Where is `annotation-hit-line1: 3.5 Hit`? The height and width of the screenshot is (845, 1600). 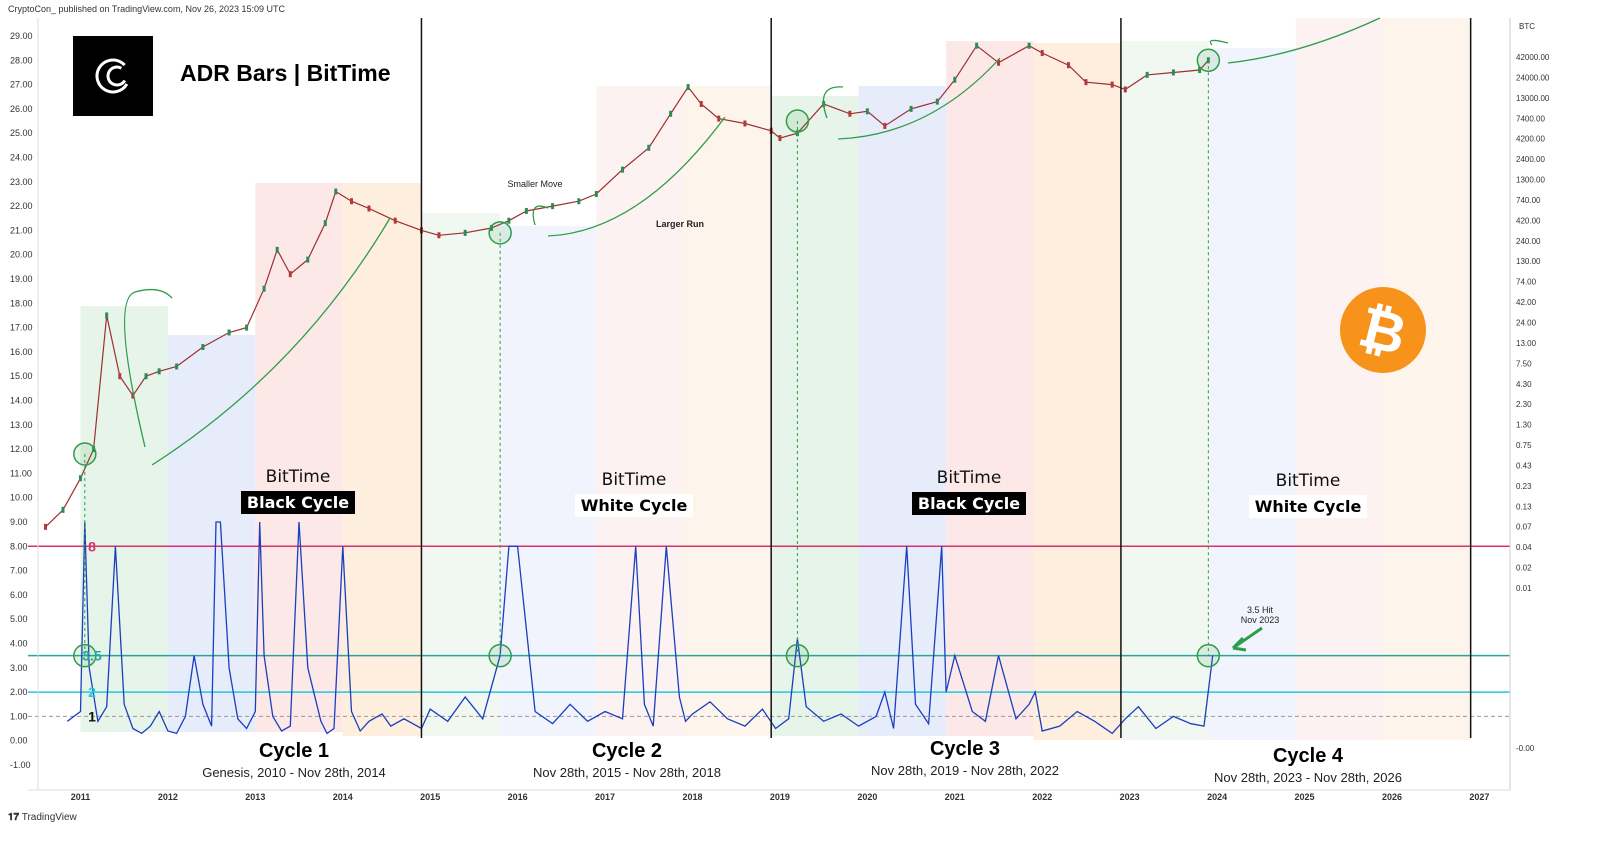
annotation-hit-line1: 3.5 Hit is located at coordinates (1259, 610).